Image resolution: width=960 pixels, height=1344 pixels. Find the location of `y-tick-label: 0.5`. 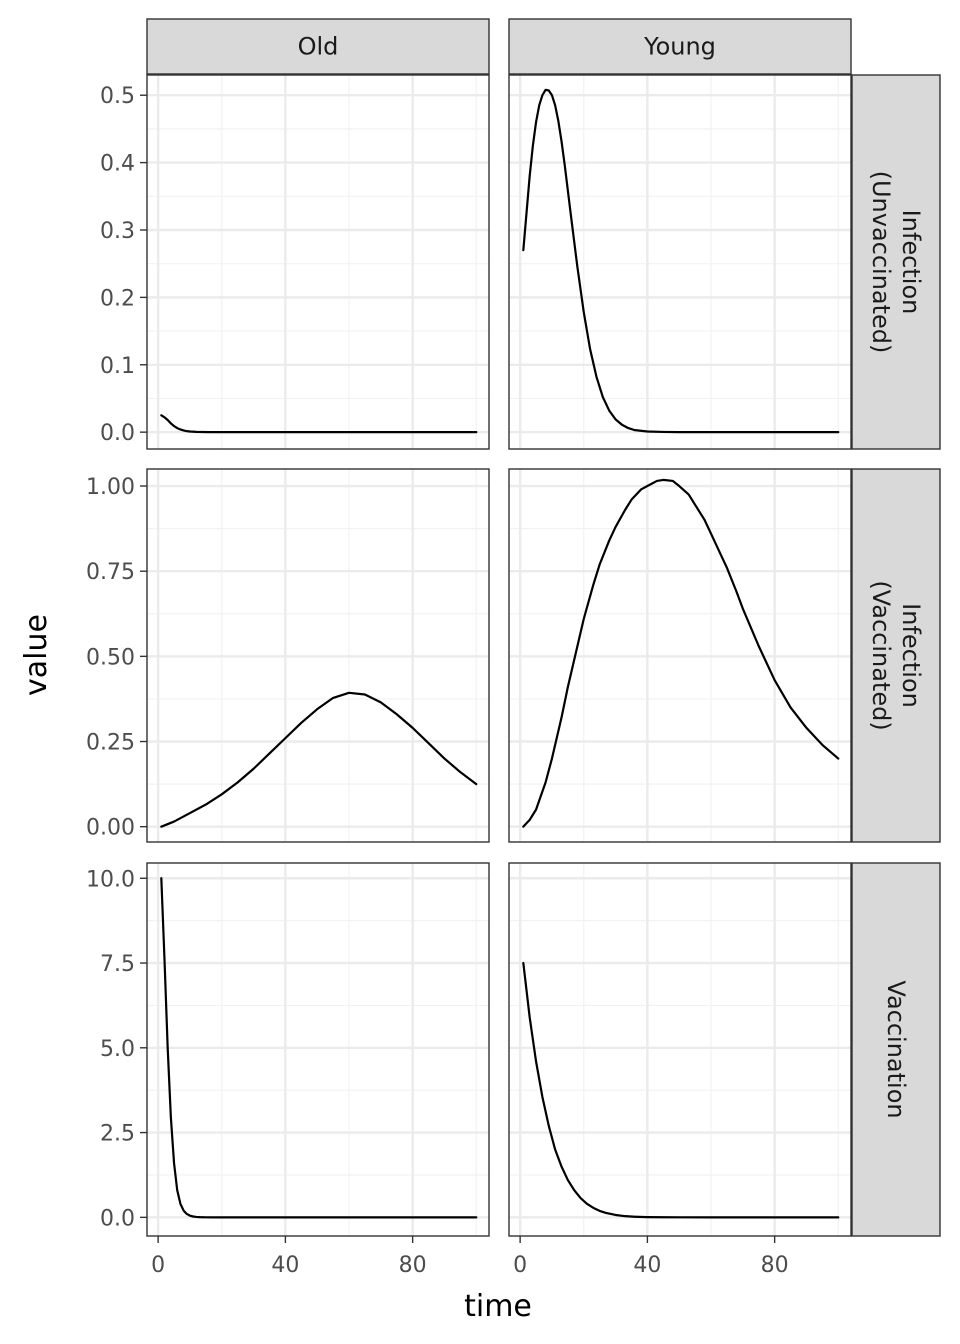

y-tick-label: 0.5 is located at coordinates (117, 96).